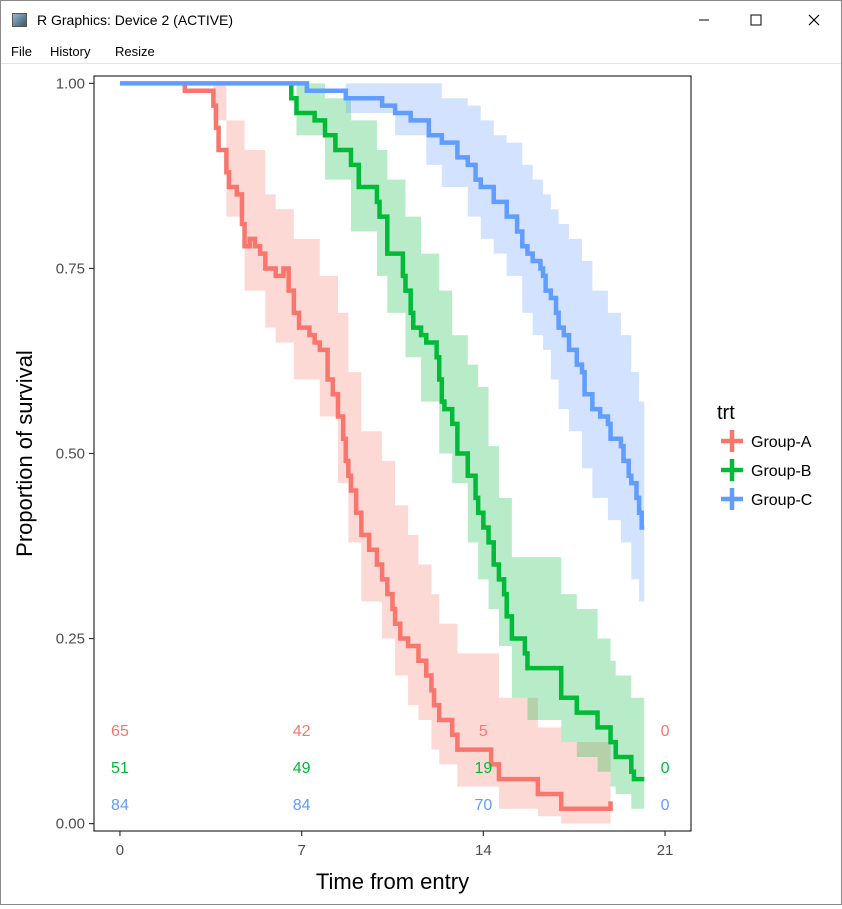 The image size is (842, 909). Describe the element at coordinates (302, 731) in the screenshot. I see `risk-count-group-a: 42` at that location.